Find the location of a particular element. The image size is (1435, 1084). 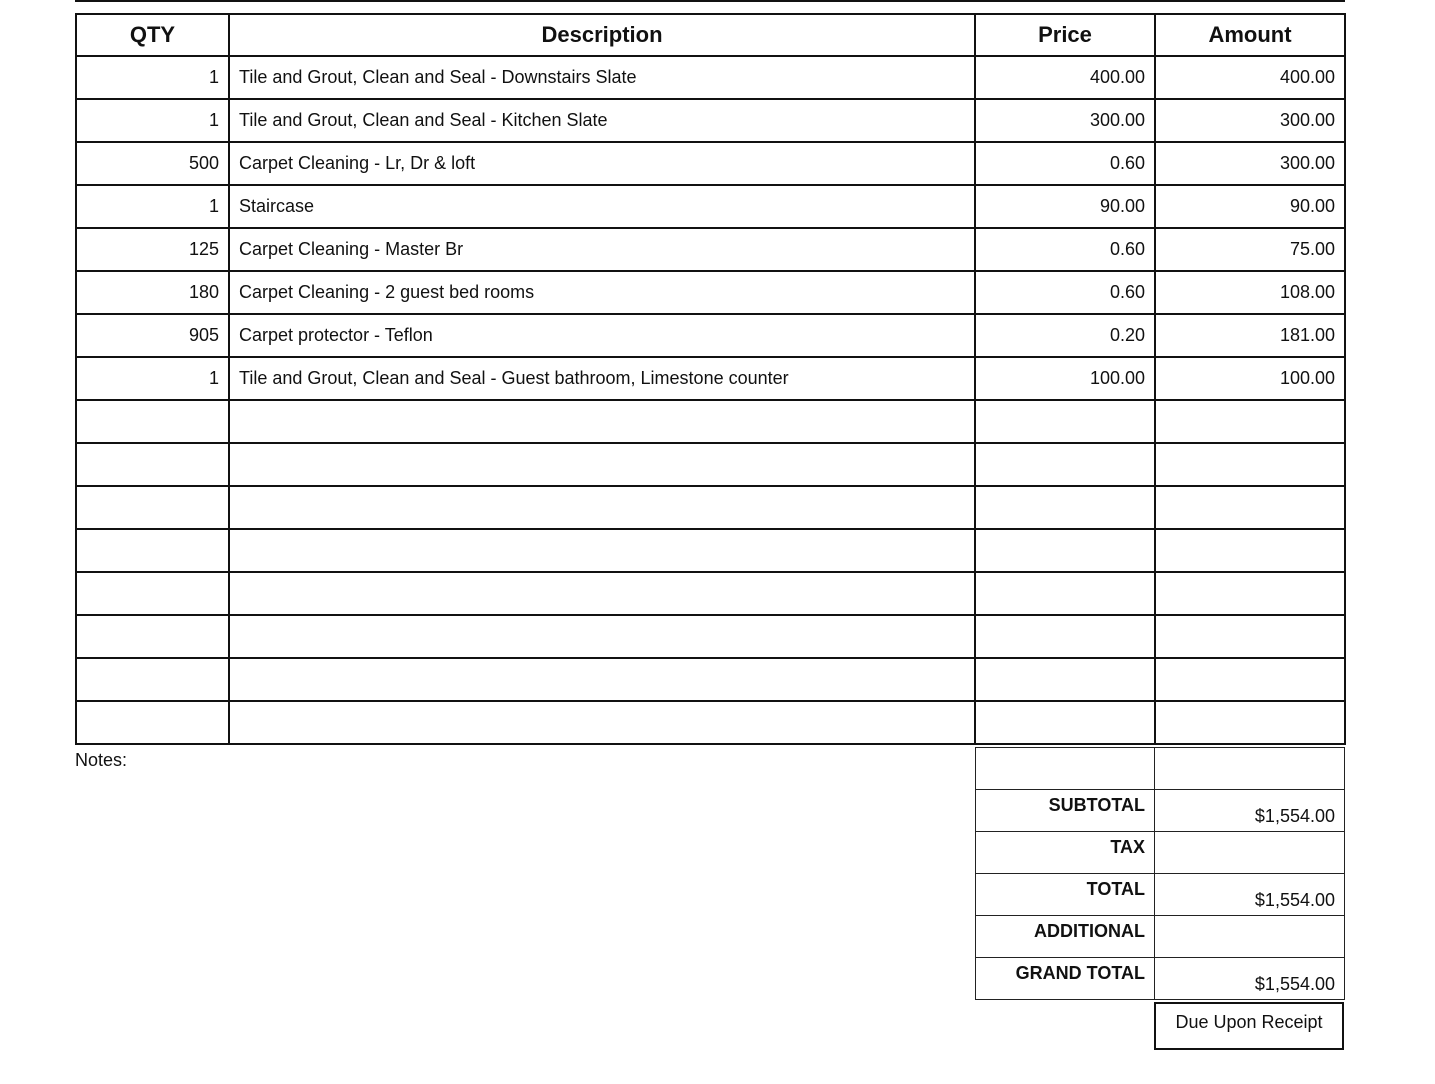

table-header-row: QTY Description Price Amount is located at coordinates (710, 36).